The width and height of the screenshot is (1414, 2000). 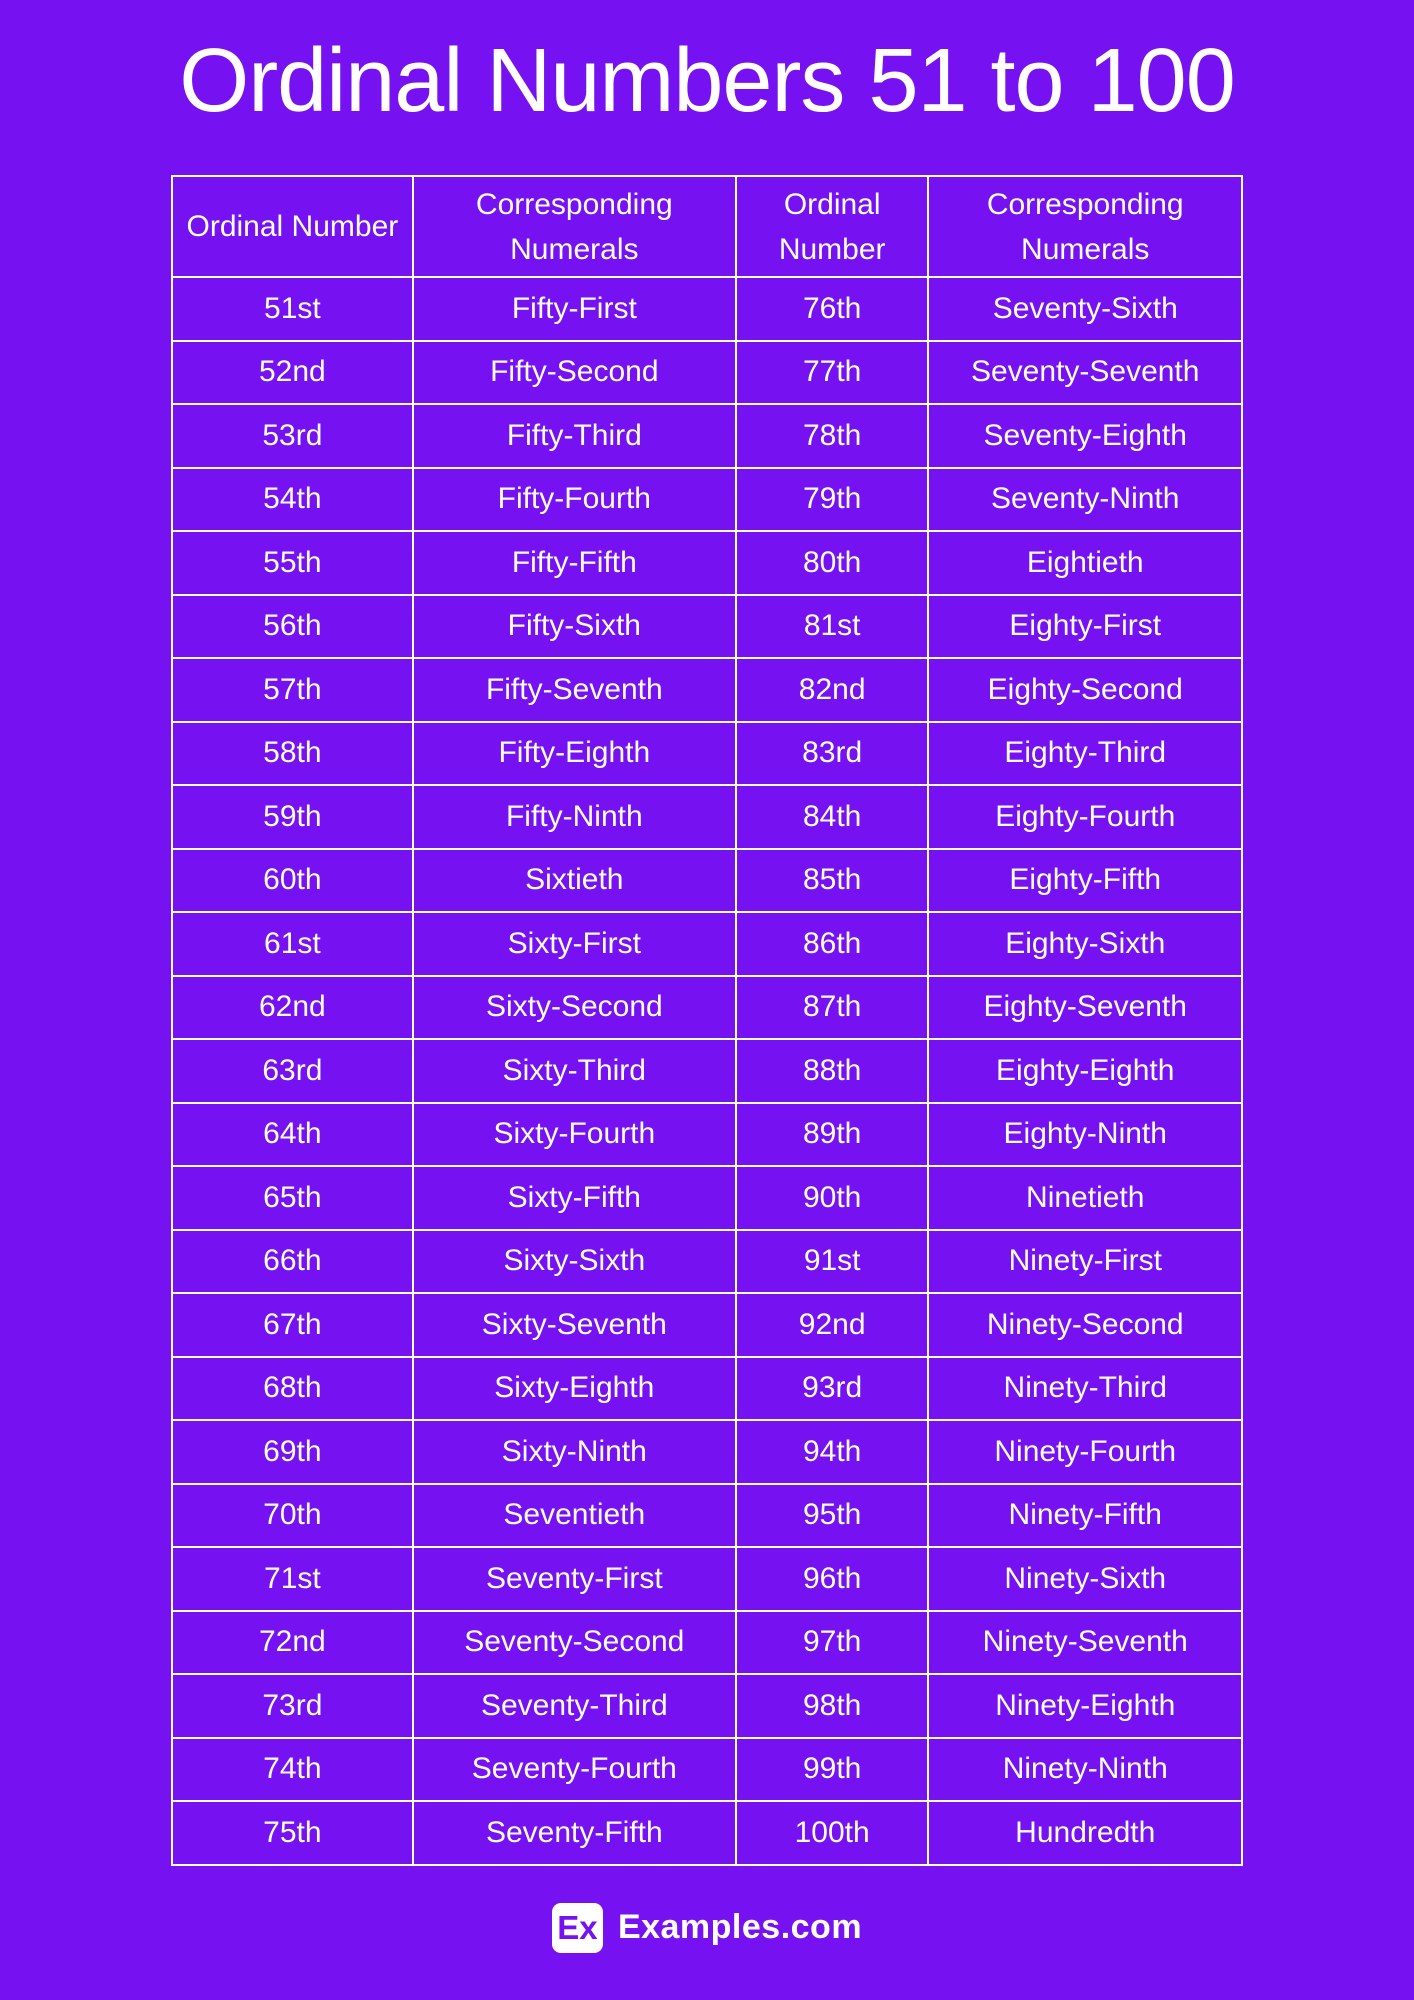 What do you see at coordinates (574, 944) in the screenshot?
I see `corresponding-numeral-cell: Sixty-First` at bounding box center [574, 944].